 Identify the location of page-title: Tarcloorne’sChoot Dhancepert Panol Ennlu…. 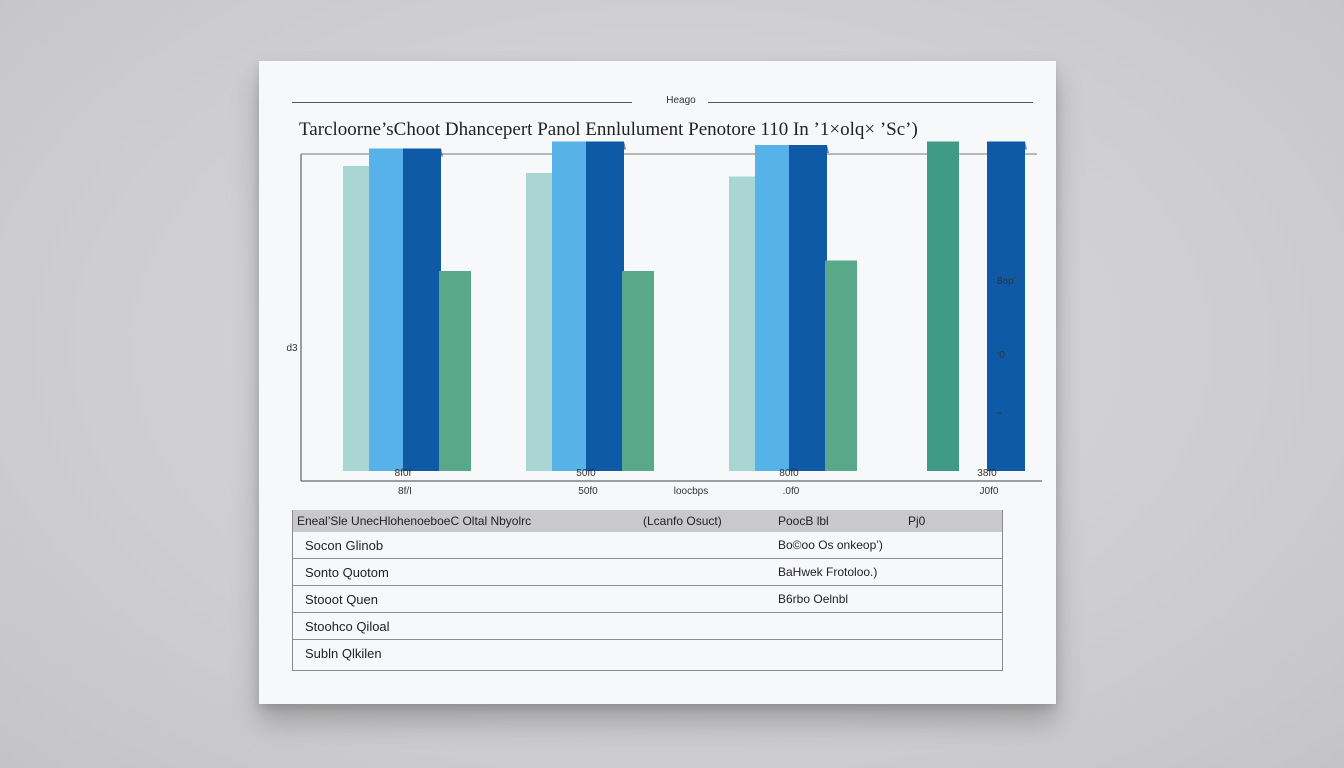
(608, 129).